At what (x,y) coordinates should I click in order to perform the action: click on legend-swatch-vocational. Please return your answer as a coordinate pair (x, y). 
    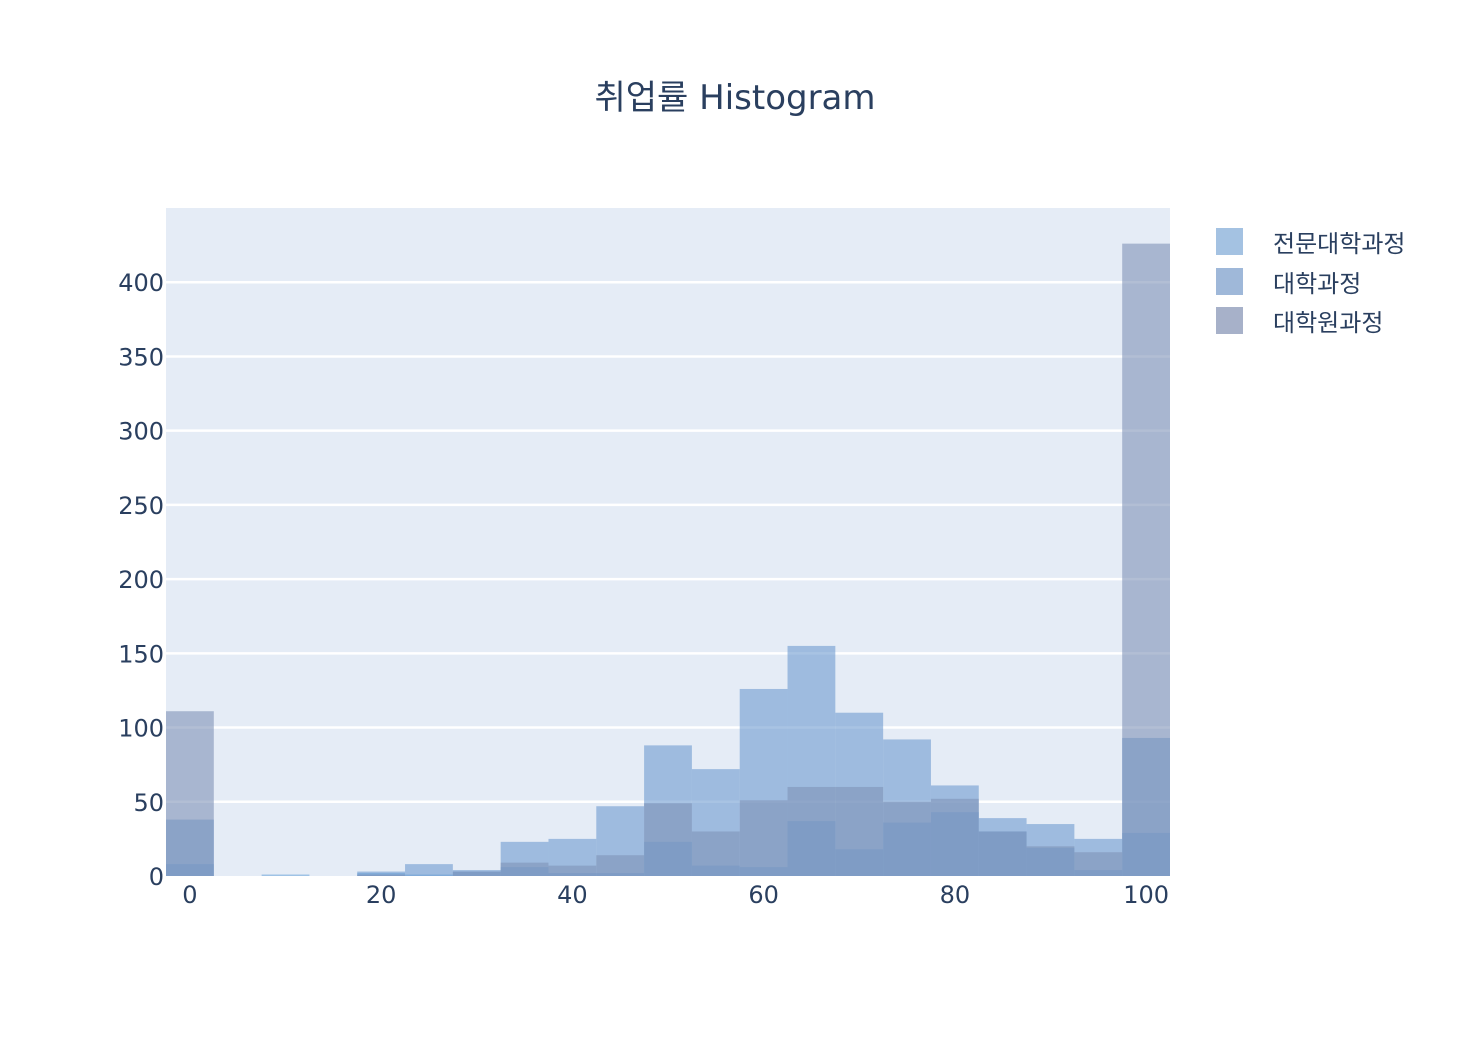
    Looking at the image, I should click on (1229, 242).